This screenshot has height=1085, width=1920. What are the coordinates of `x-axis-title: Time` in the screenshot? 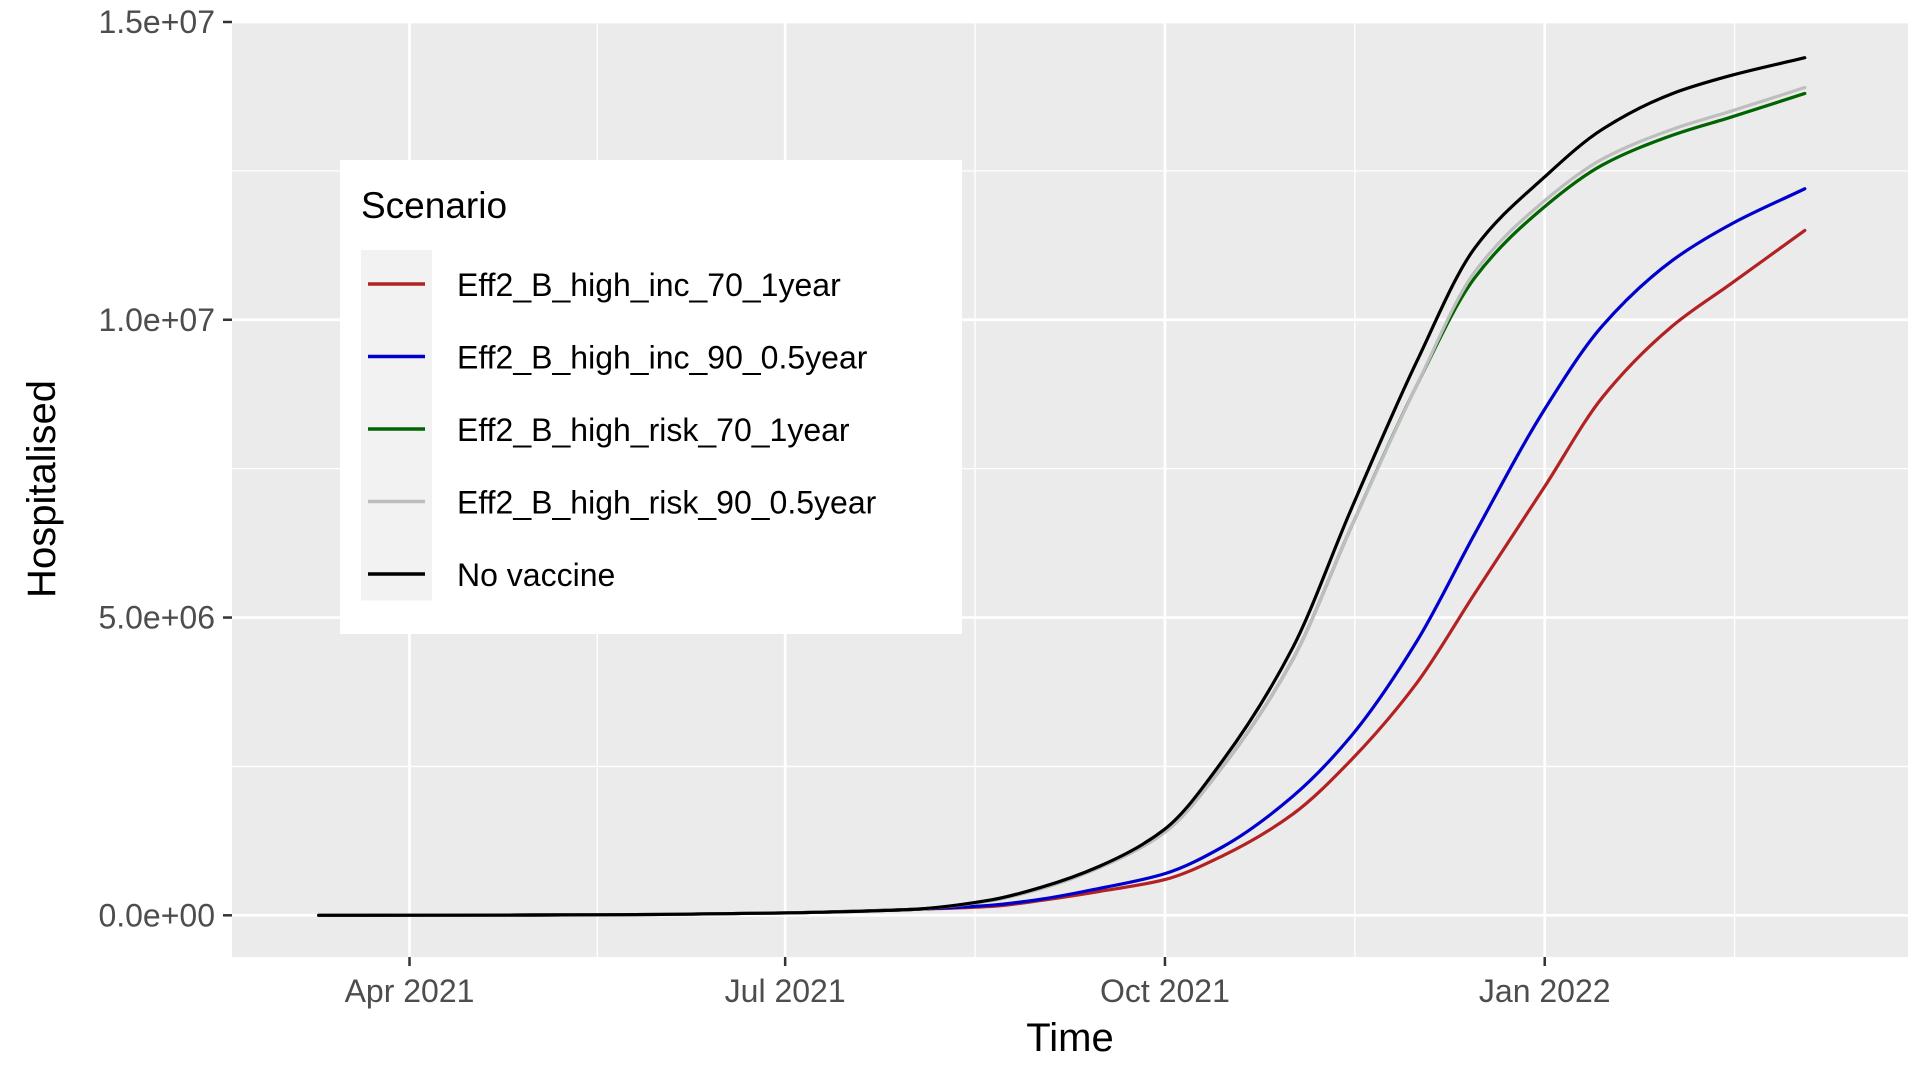 It's located at (1069, 1038).